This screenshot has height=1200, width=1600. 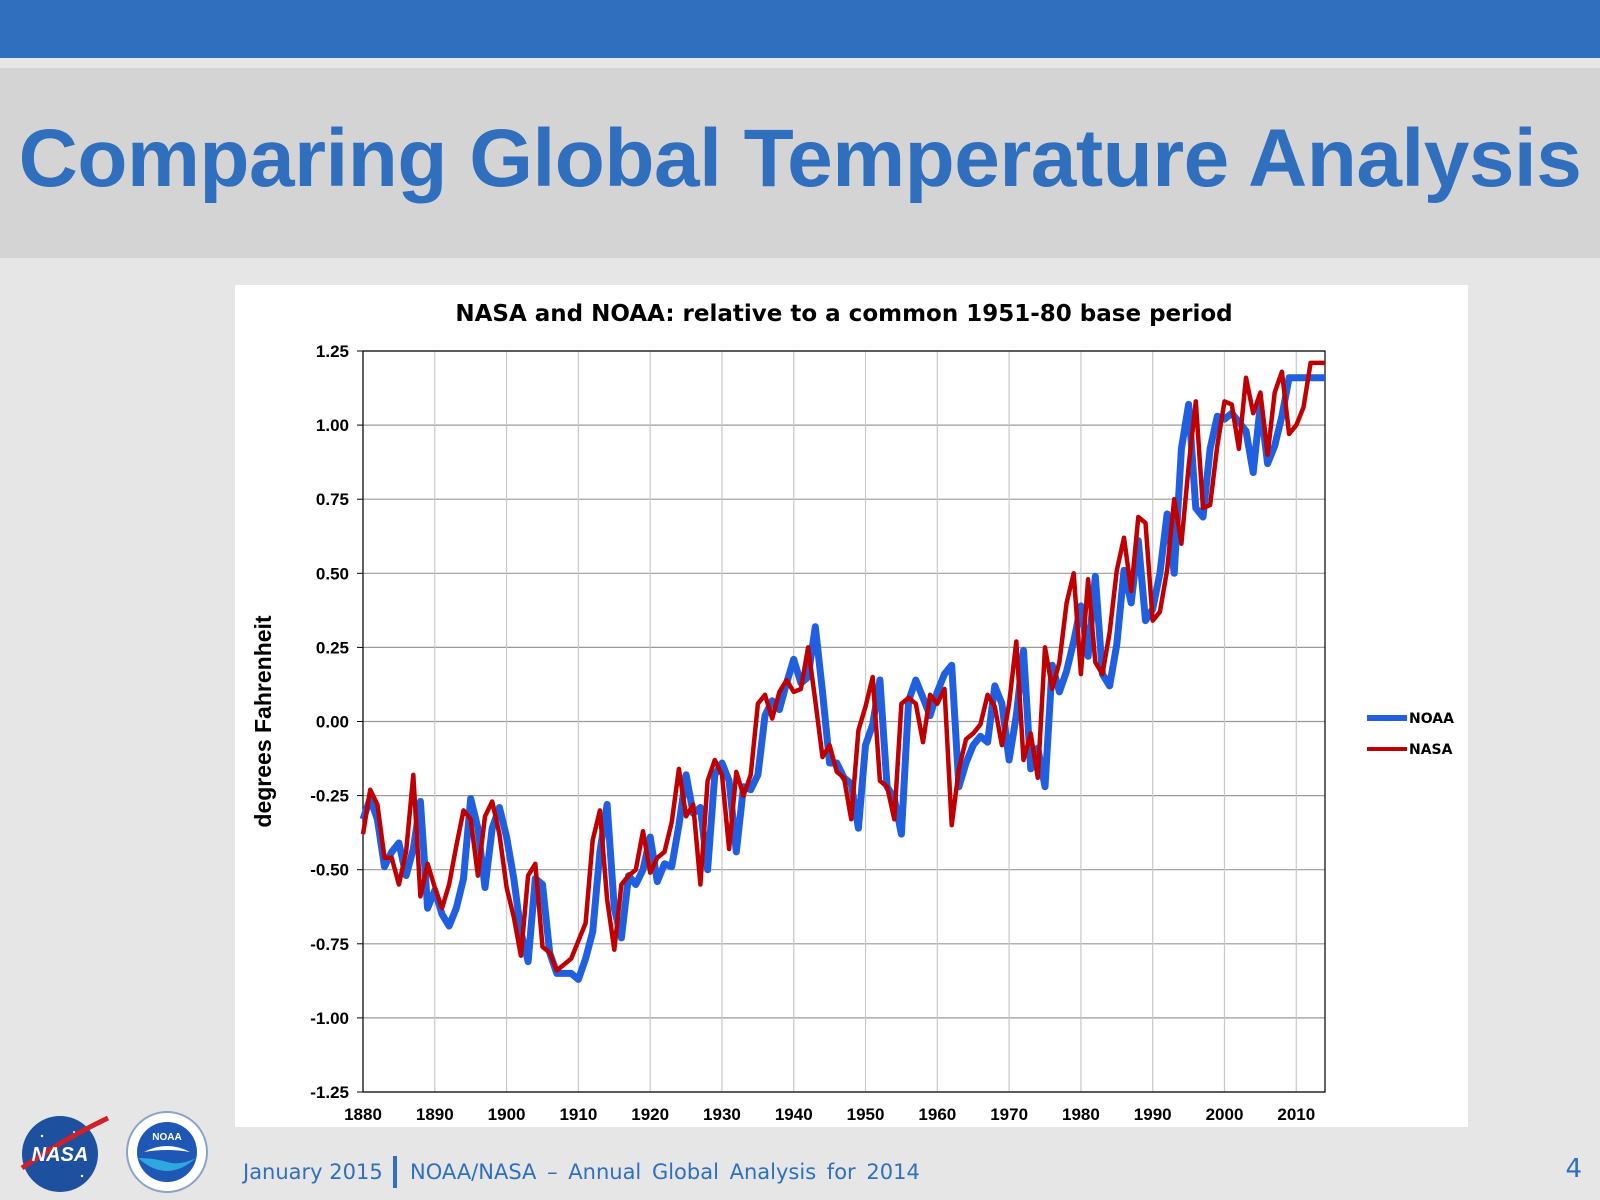 I want to click on x-tick-label: 1990, so click(x=1153, y=1114).